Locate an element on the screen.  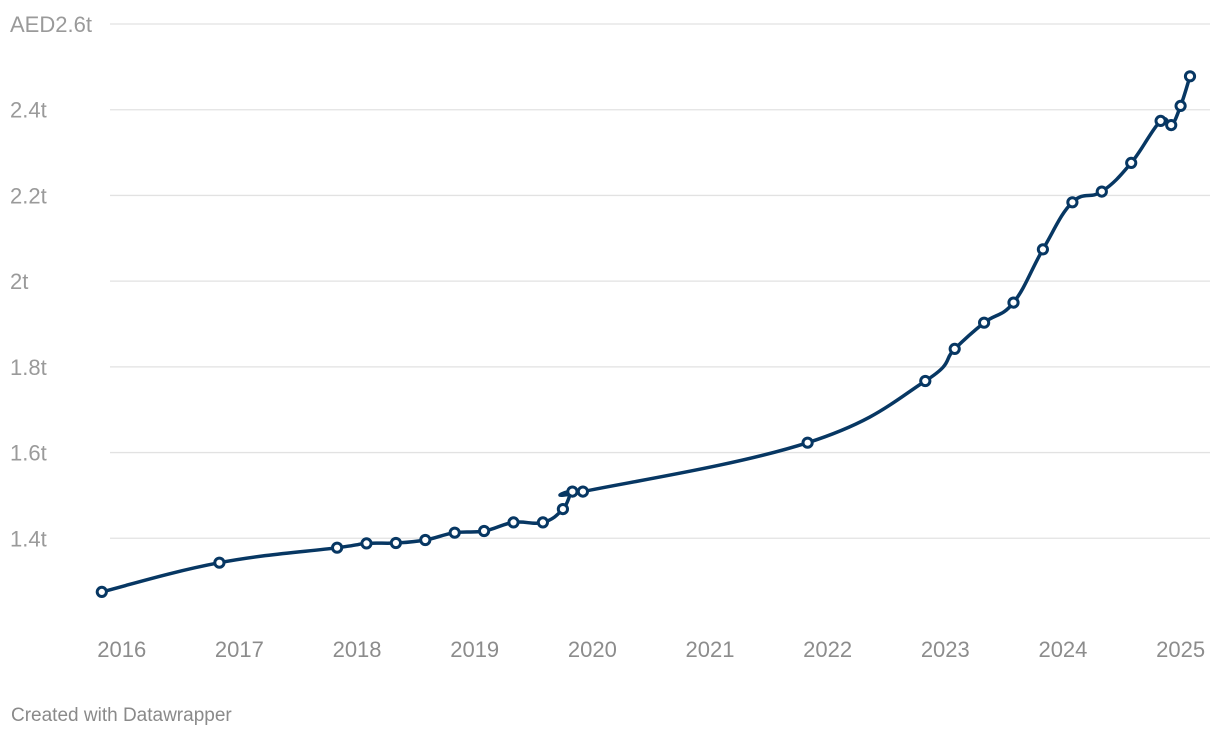
x-tick-label: 2016 is located at coordinates (121, 649).